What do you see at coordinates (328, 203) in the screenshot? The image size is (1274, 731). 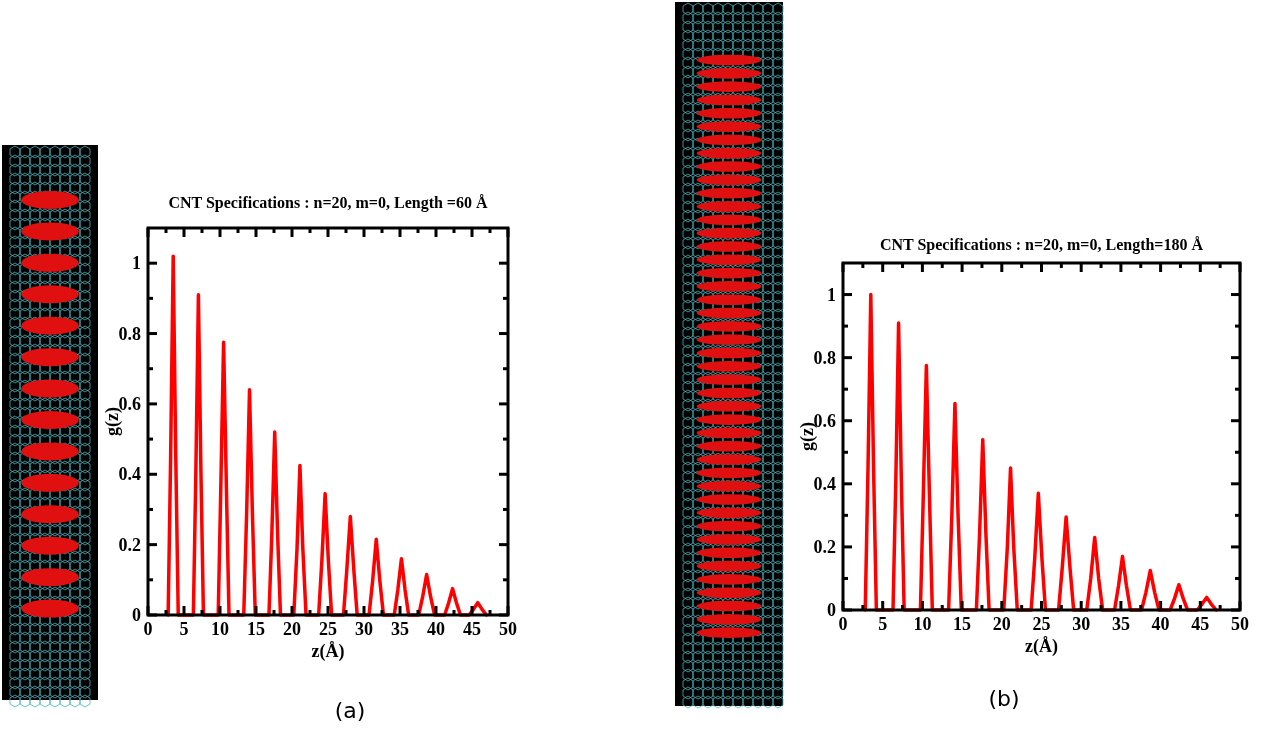 I see `chart-title: CNT Specifications : n=20, m=0, Length =60 Å` at bounding box center [328, 203].